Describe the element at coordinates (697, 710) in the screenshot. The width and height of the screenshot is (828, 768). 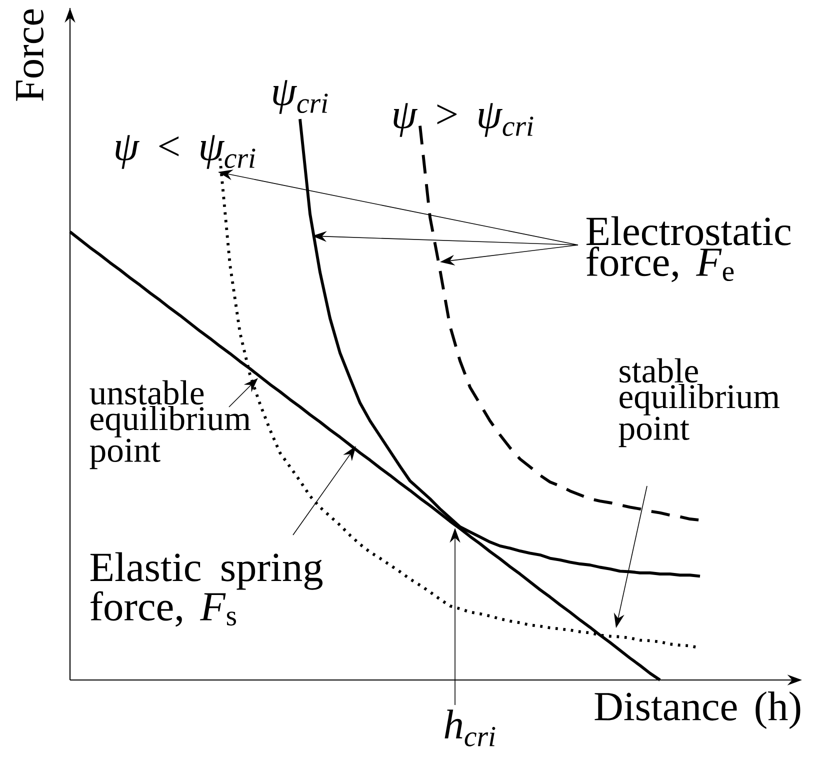
I see `x-axis-title: Distance (h)` at that location.